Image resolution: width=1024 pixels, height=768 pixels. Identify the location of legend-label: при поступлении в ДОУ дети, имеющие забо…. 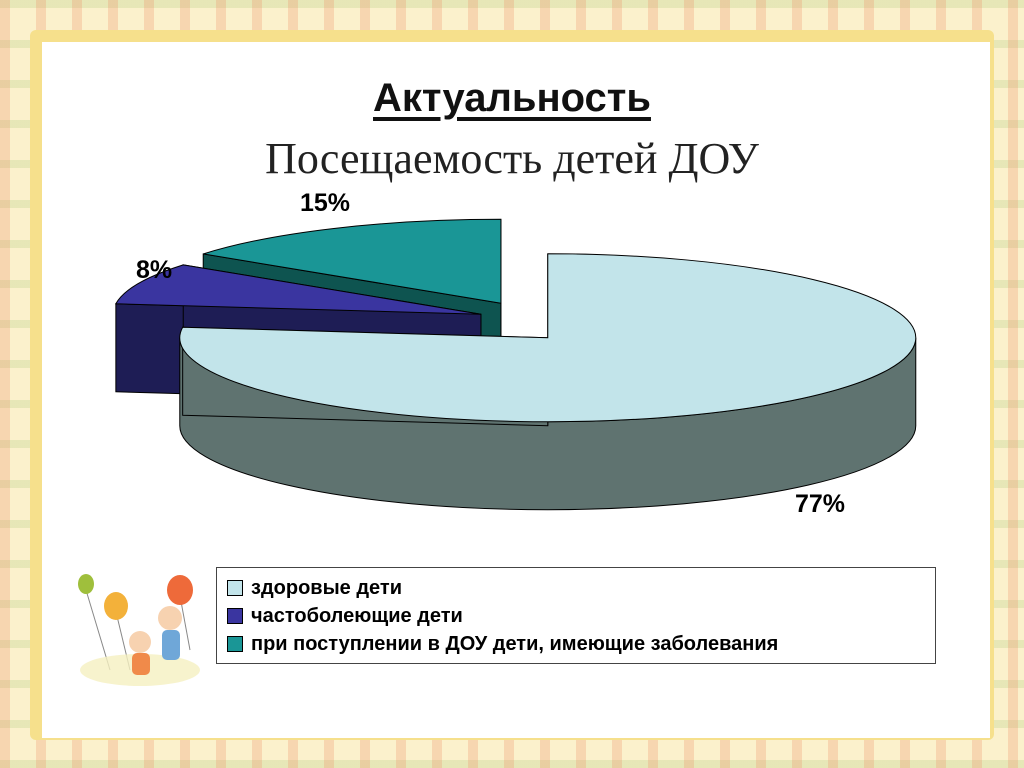
(515, 643).